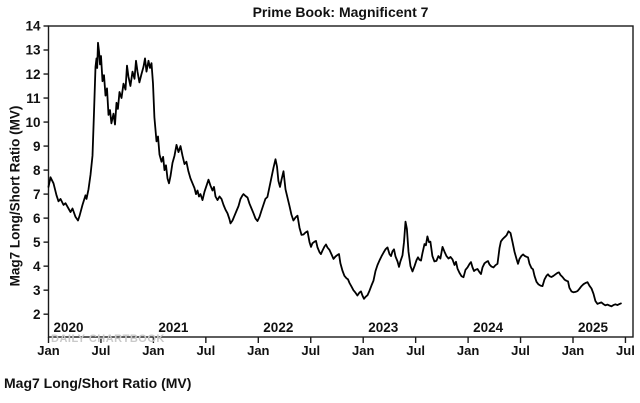  Describe the element at coordinates (32, 74) in the screenshot. I see `y-tick-label: 12` at that location.